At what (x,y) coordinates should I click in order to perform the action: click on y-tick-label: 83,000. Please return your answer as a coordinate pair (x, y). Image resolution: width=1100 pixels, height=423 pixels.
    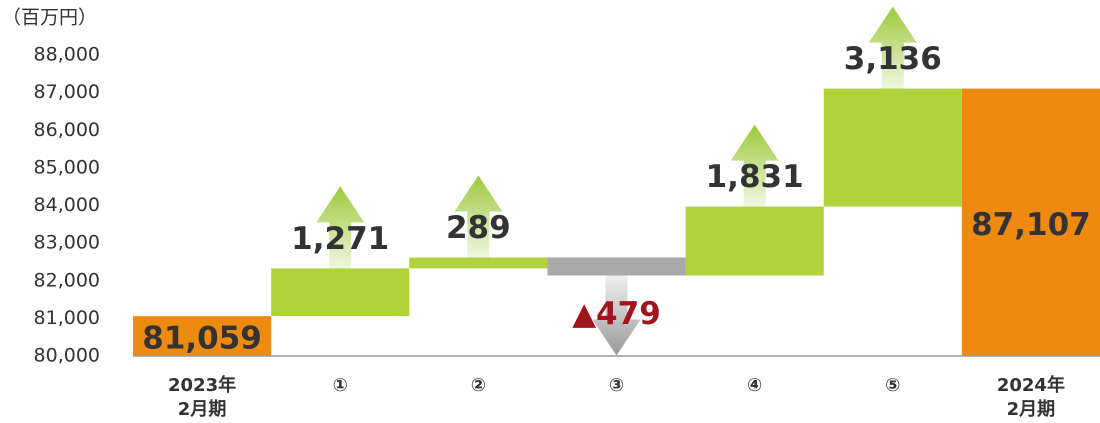
    Looking at the image, I should click on (67, 243).